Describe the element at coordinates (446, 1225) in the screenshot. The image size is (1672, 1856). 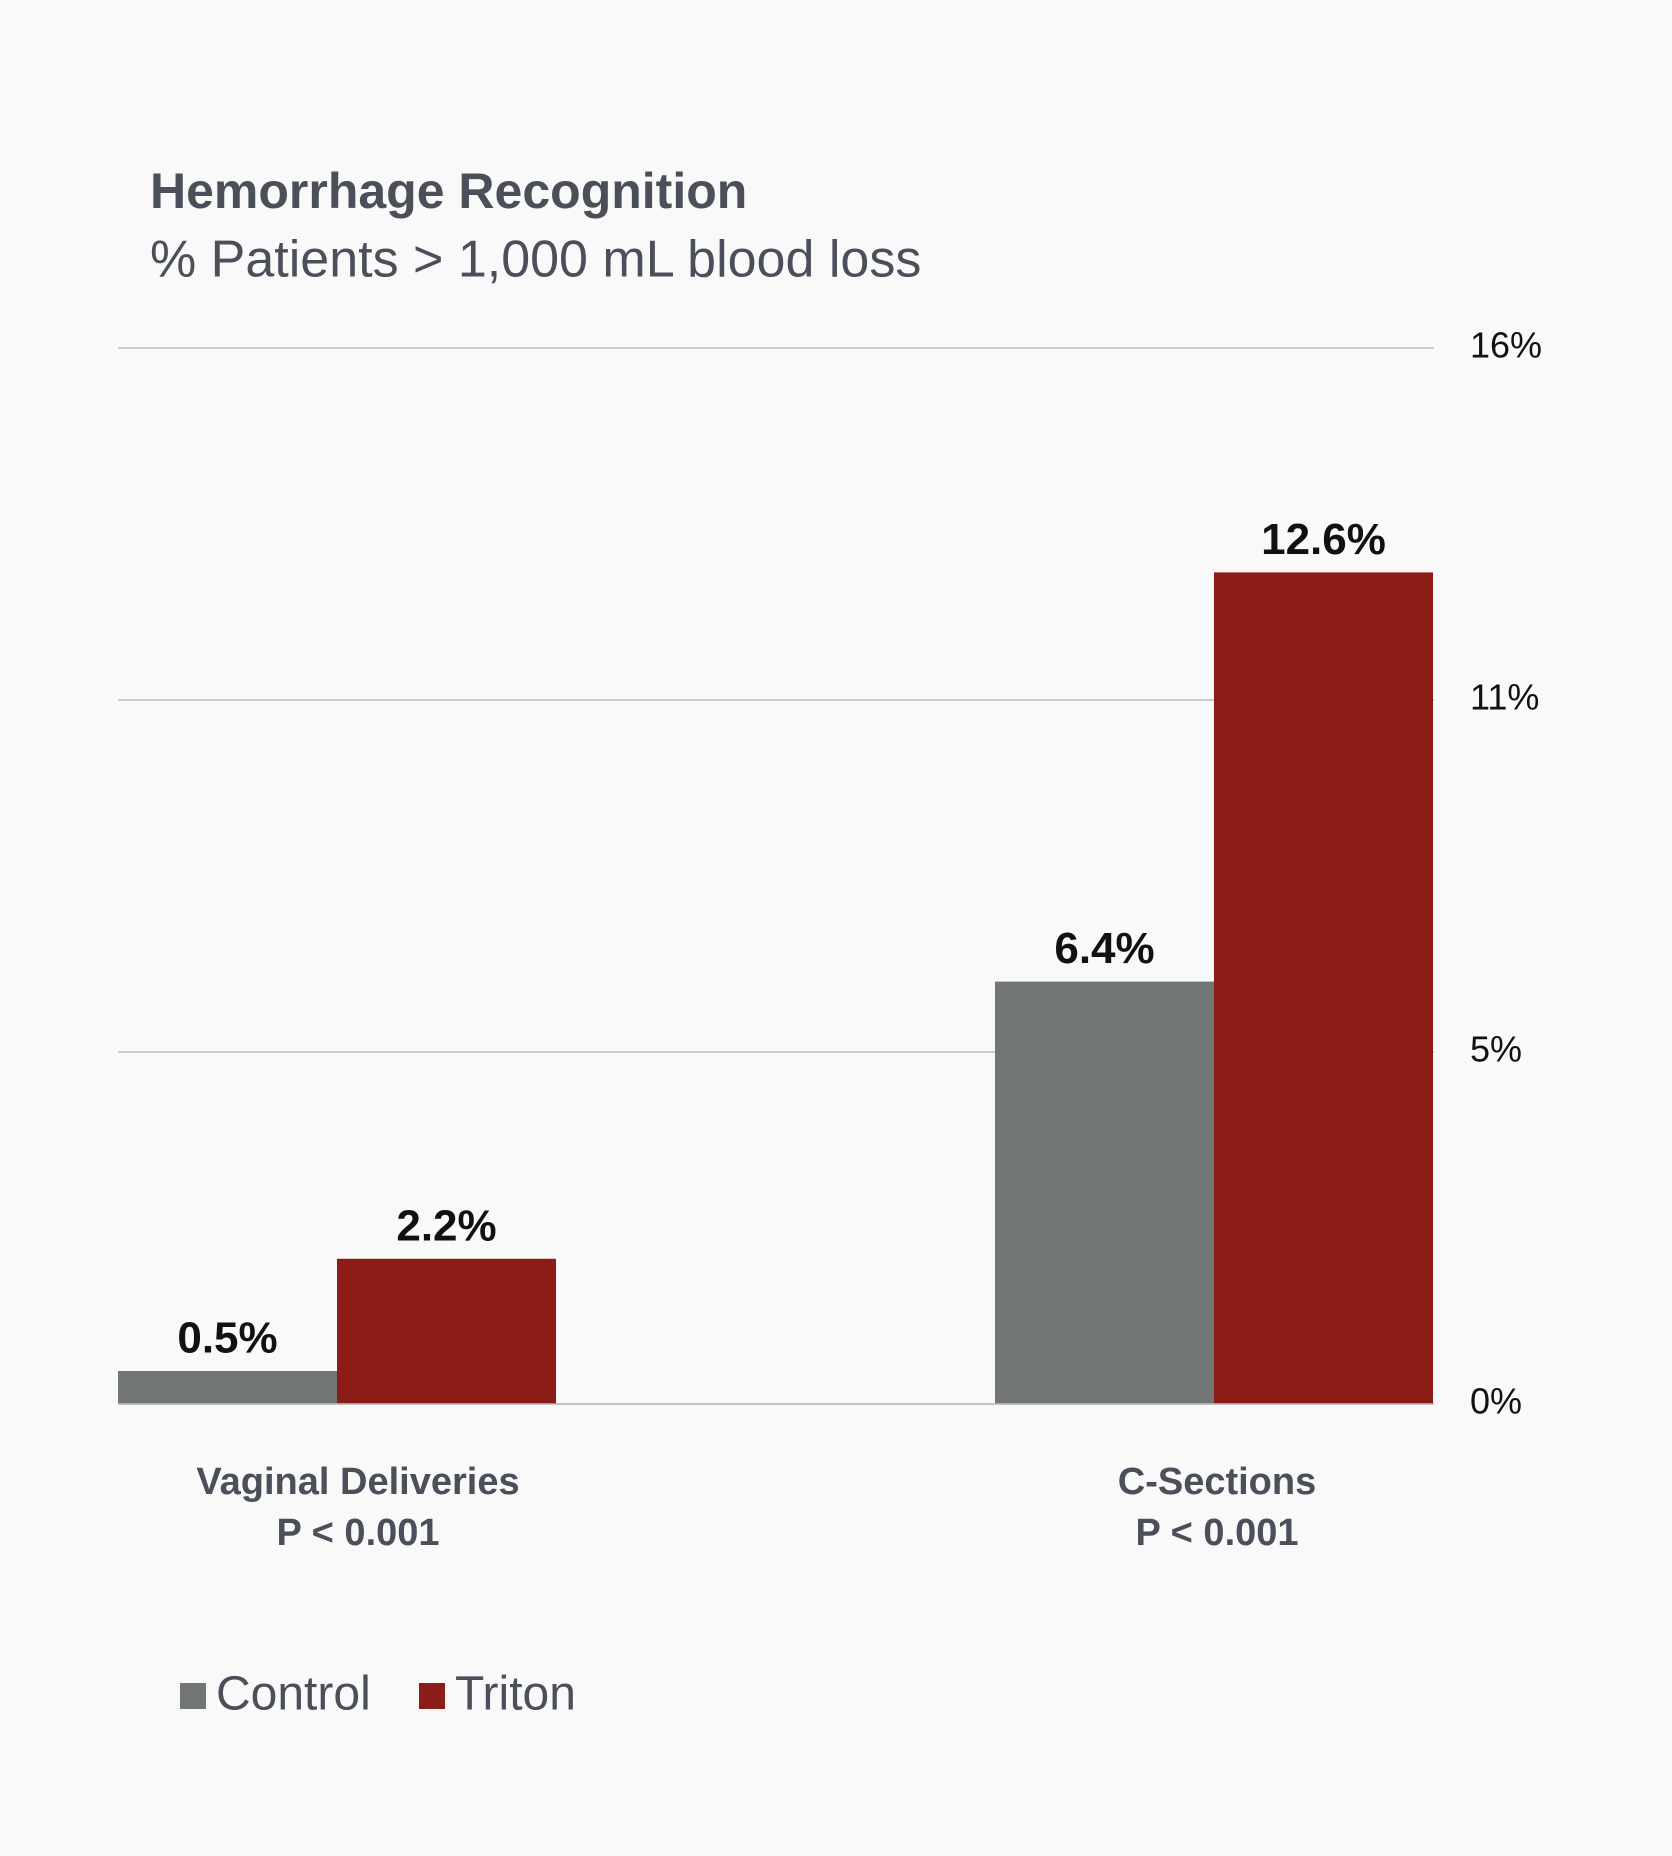
I see `value-label: 2.2%` at that location.